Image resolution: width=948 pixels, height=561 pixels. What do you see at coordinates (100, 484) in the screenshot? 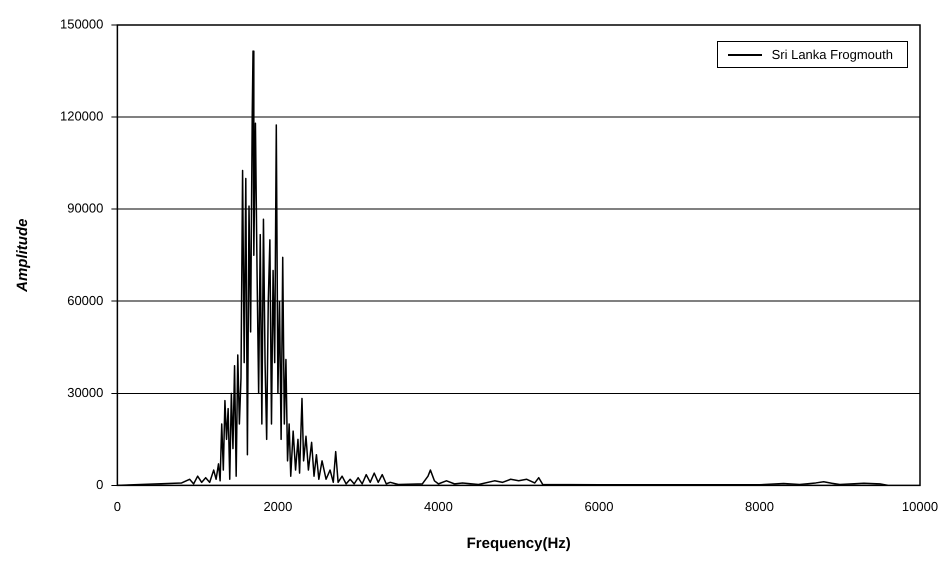
I see `y-tick-label: 0` at bounding box center [100, 484].